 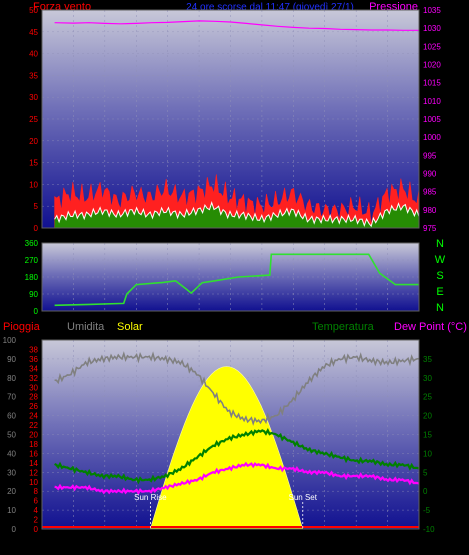 What do you see at coordinates (33, 472) in the screenshot?
I see `rain-y-tick: 12` at bounding box center [33, 472].